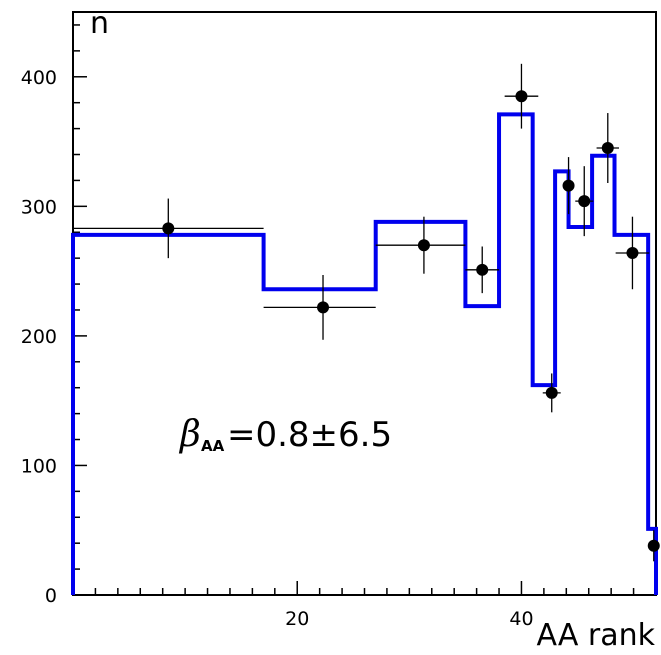 The width and height of the screenshot is (661, 655). Describe the element at coordinates (595, 635) in the screenshot. I see `x-axis-label: AA rank` at that location.